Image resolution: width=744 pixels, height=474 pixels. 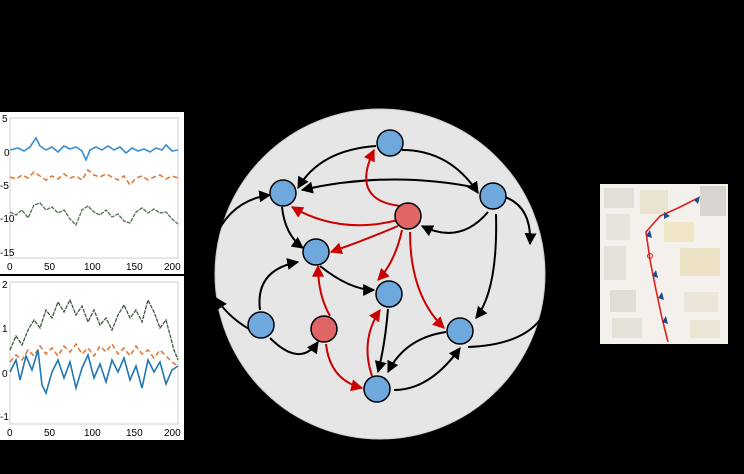 I want to click on graph-node-n7, so click(x=261, y=325).